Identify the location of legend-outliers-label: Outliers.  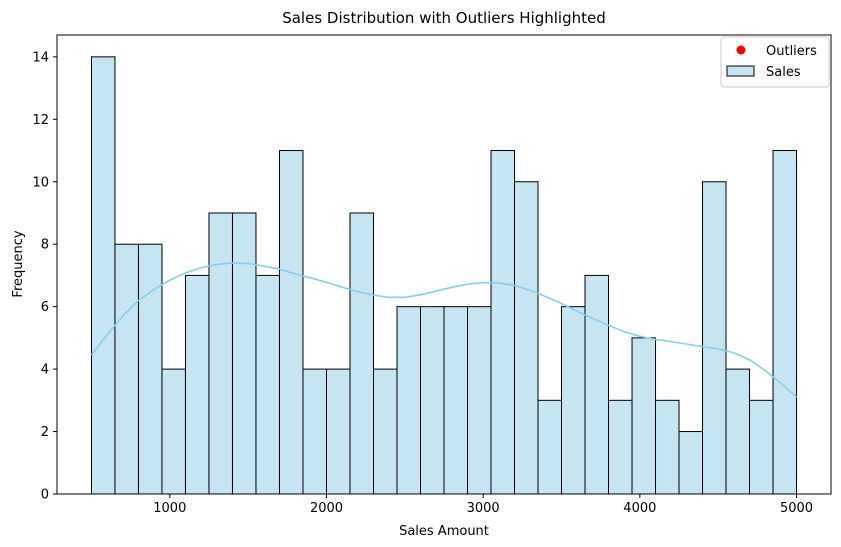
(791, 51).